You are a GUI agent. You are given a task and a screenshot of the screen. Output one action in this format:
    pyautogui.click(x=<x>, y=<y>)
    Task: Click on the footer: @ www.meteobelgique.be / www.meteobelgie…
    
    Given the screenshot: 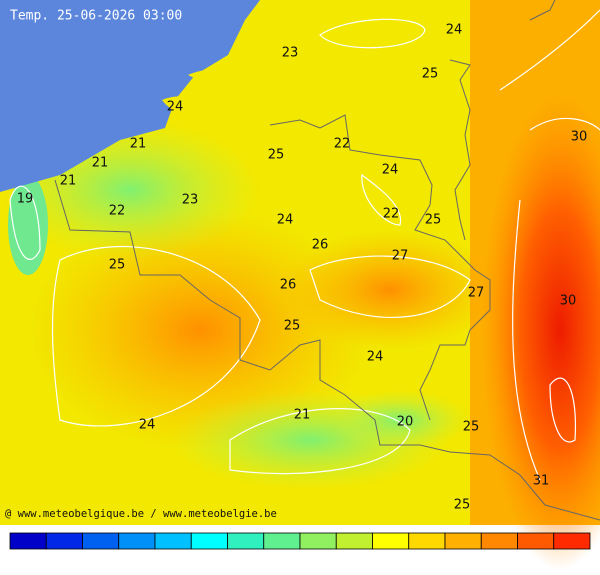 What is the action you would take?
    pyautogui.click(x=141, y=514)
    